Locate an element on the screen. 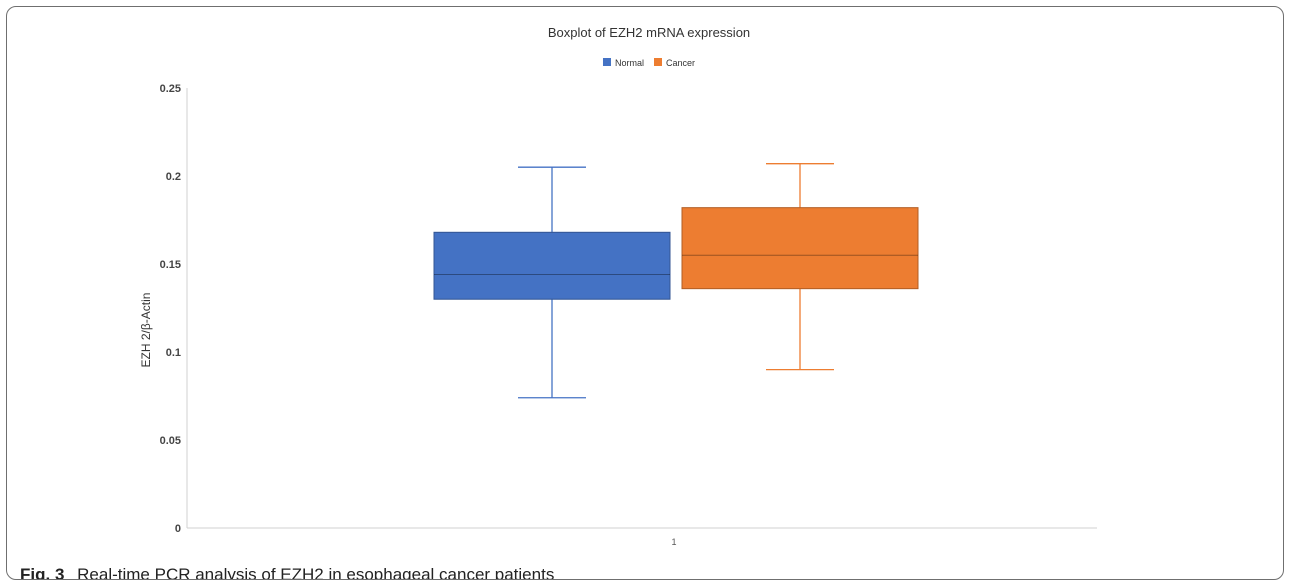 The width and height of the screenshot is (1290, 586). y-tick-label: 0.05 is located at coordinates (170, 441).